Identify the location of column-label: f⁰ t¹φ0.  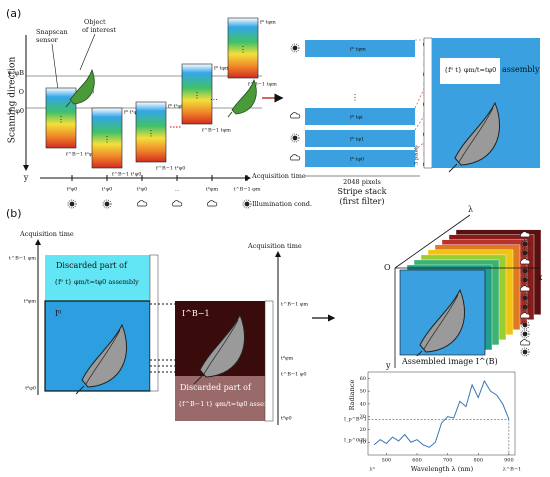
(132, 113).